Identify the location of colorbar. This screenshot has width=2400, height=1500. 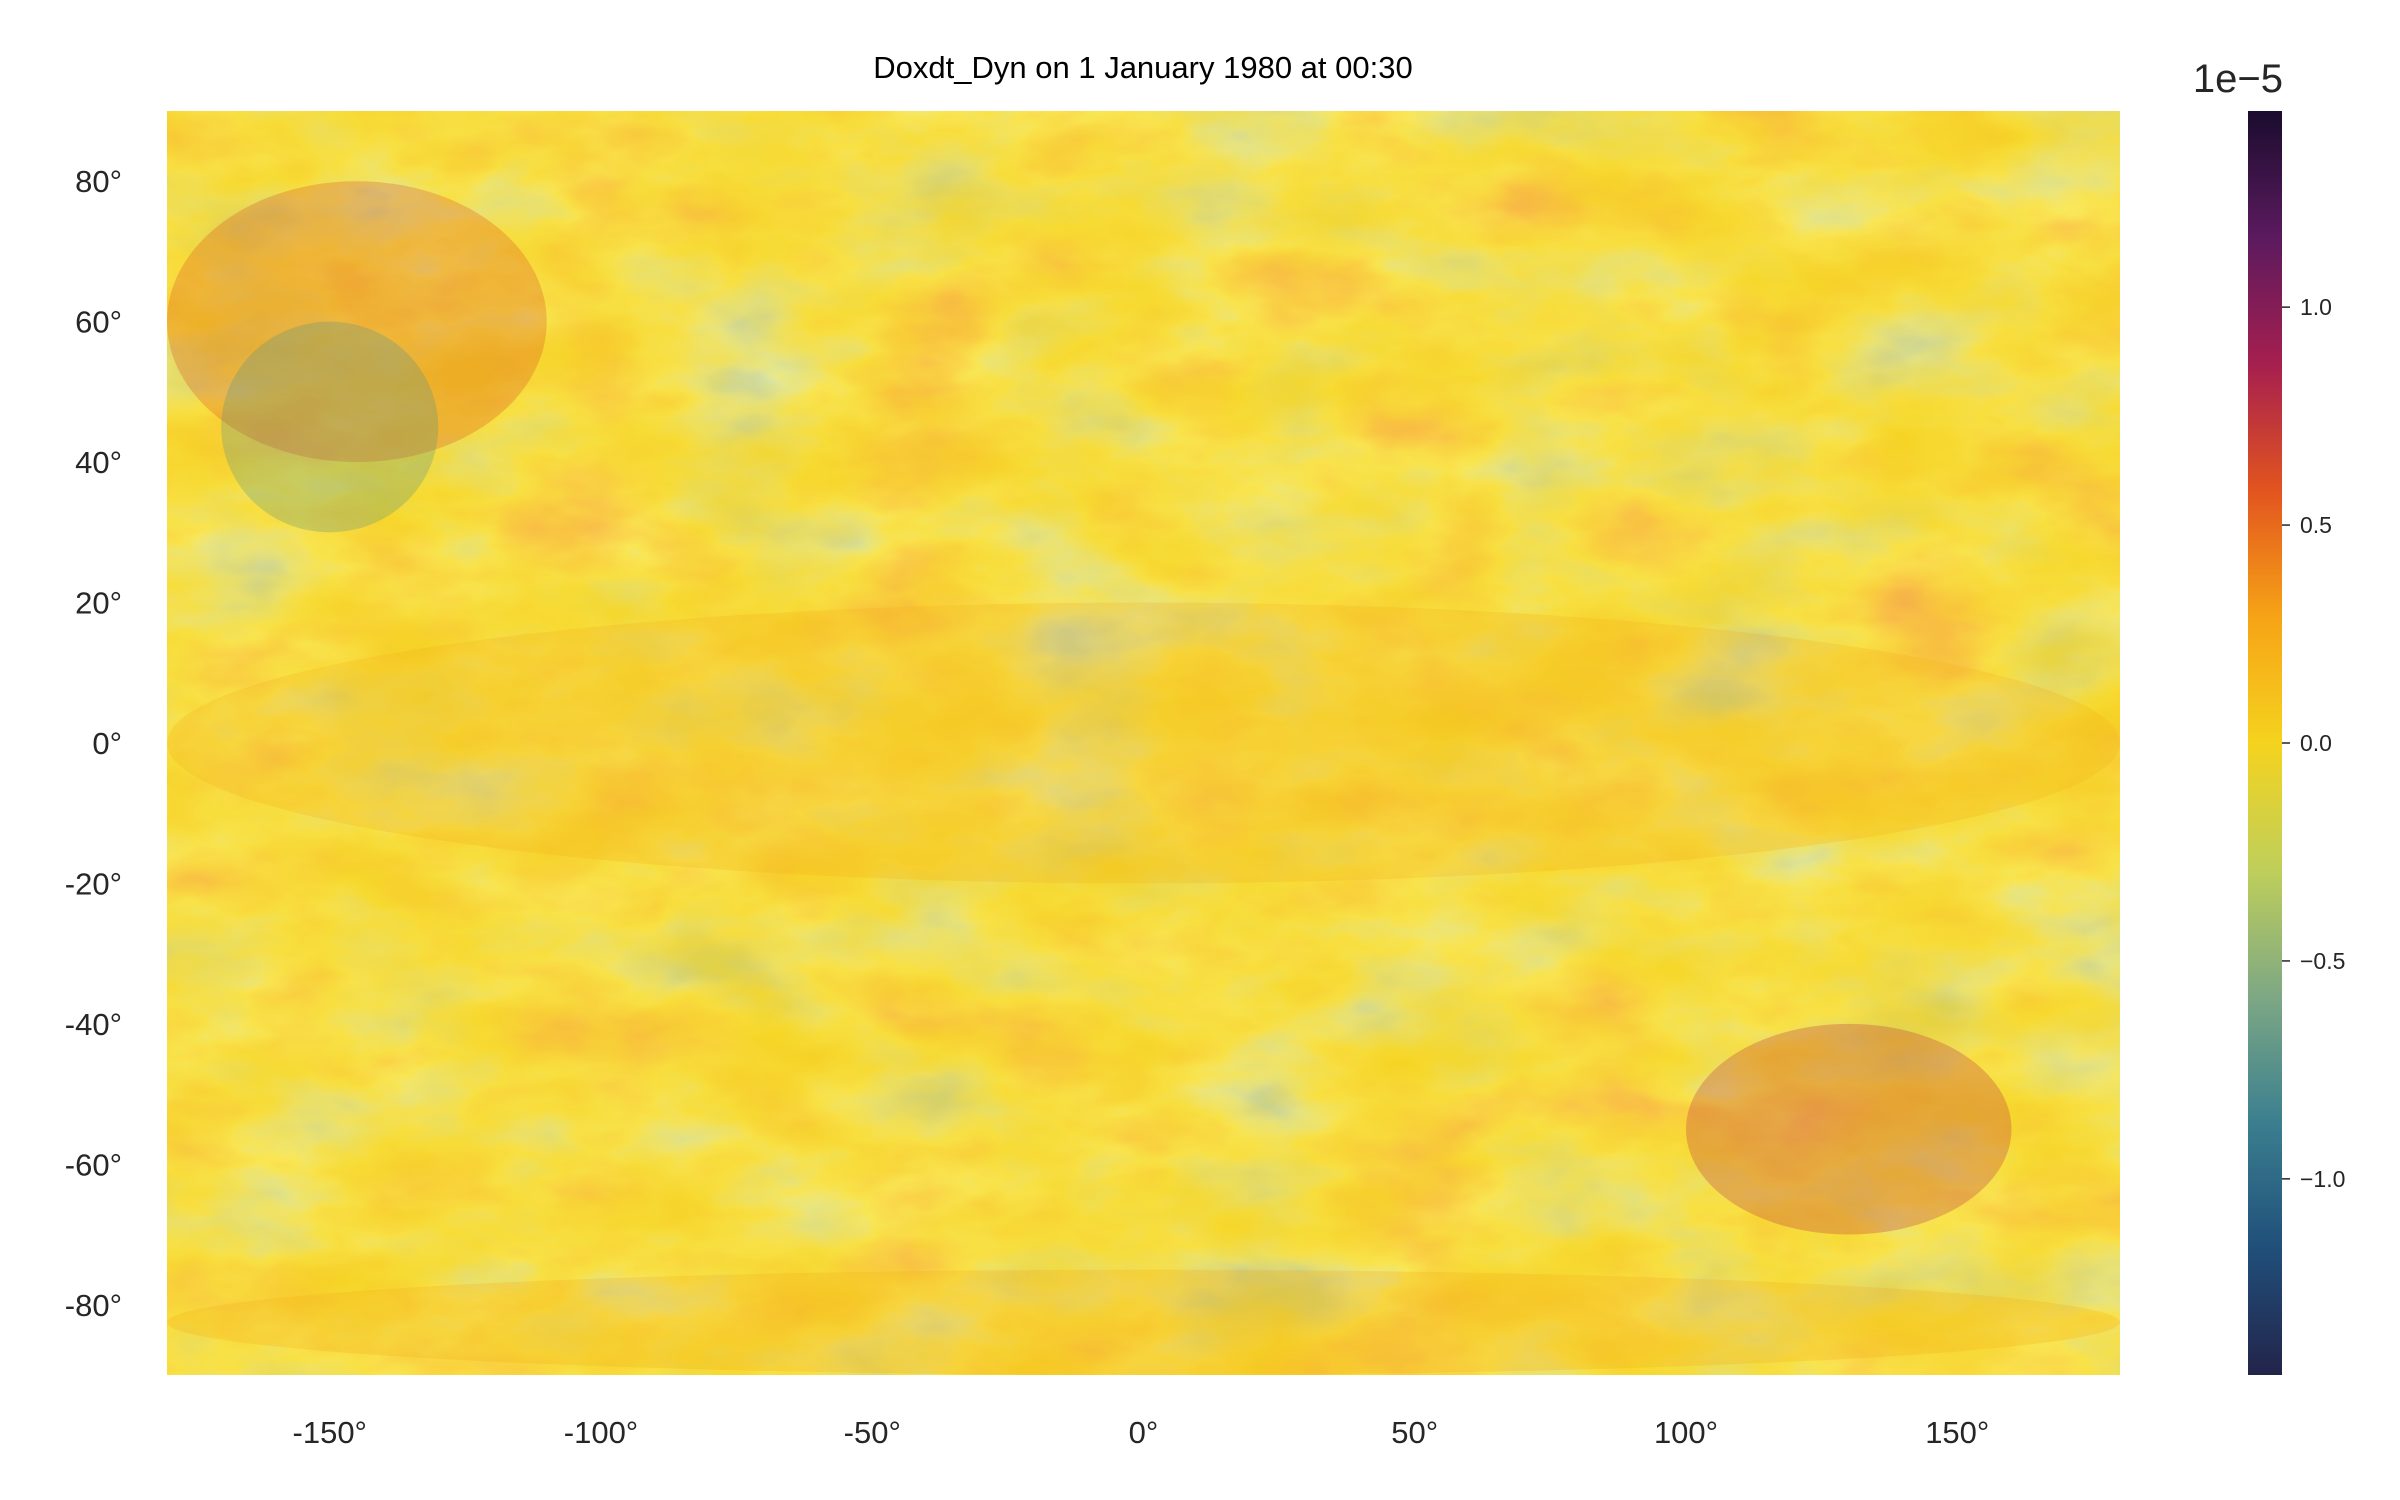
(2265, 743).